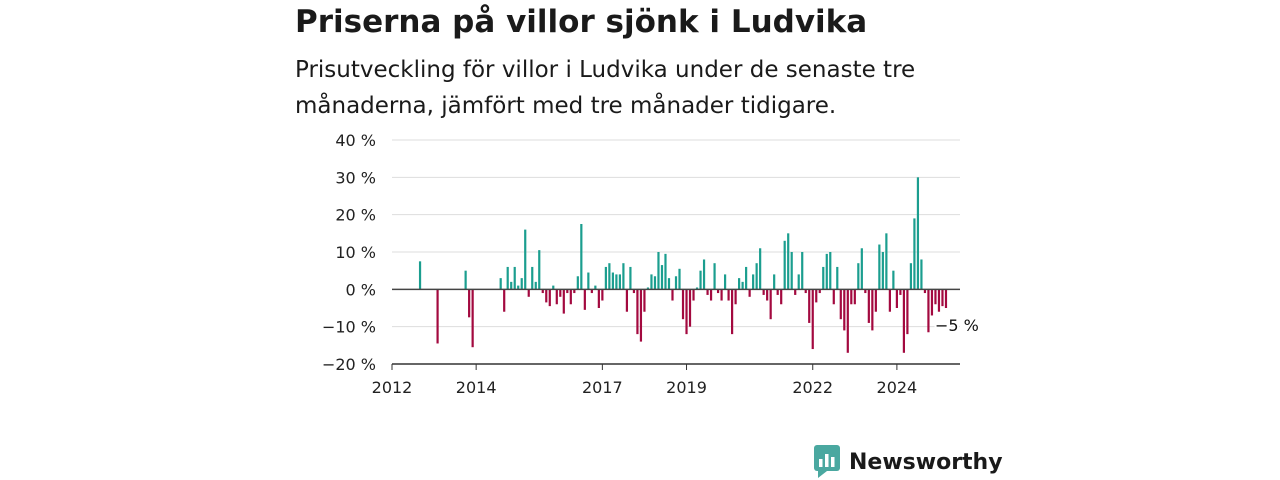 The image size is (1280, 480). What do you see at coordinates (476, 387) in the screenshot?
I see `x-tick-label: 2014` at bounding box center [476, 387].